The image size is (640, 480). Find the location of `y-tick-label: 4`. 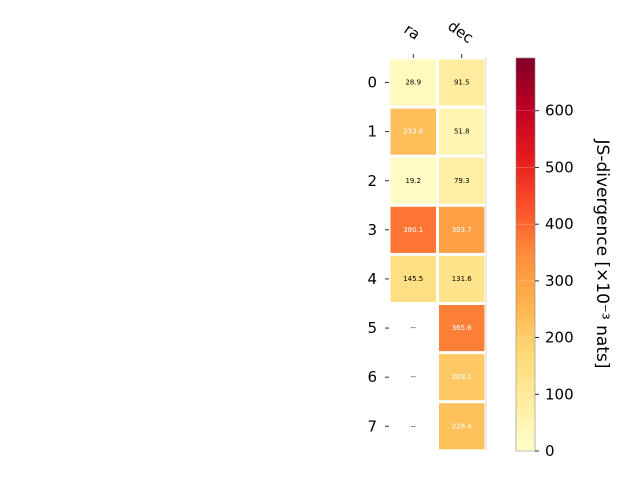

y-tick-label: 4 is located at coordinates (372, 279).